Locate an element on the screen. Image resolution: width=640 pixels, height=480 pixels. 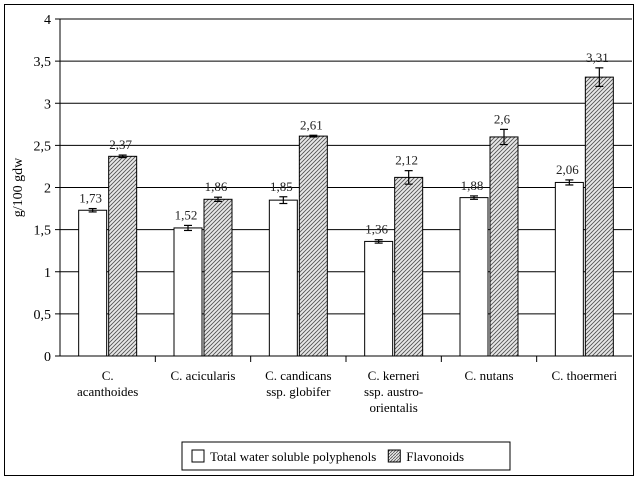
legend-swatch-polyphenols is located at coordinates (198, 456).